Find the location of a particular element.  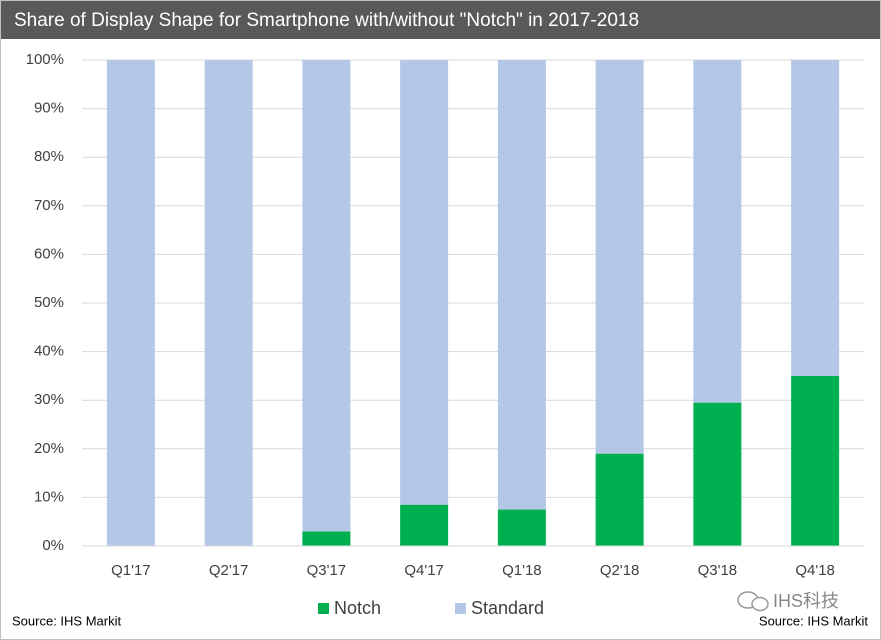

y-tick-label: 70% is located at coordinates (49, 205).